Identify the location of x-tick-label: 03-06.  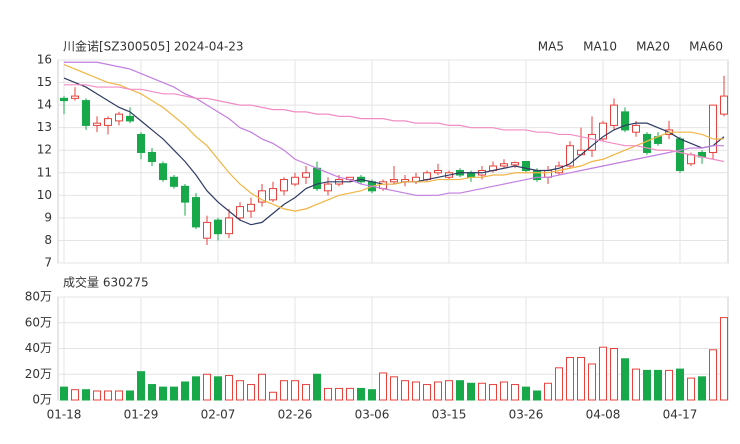
(372, 415).